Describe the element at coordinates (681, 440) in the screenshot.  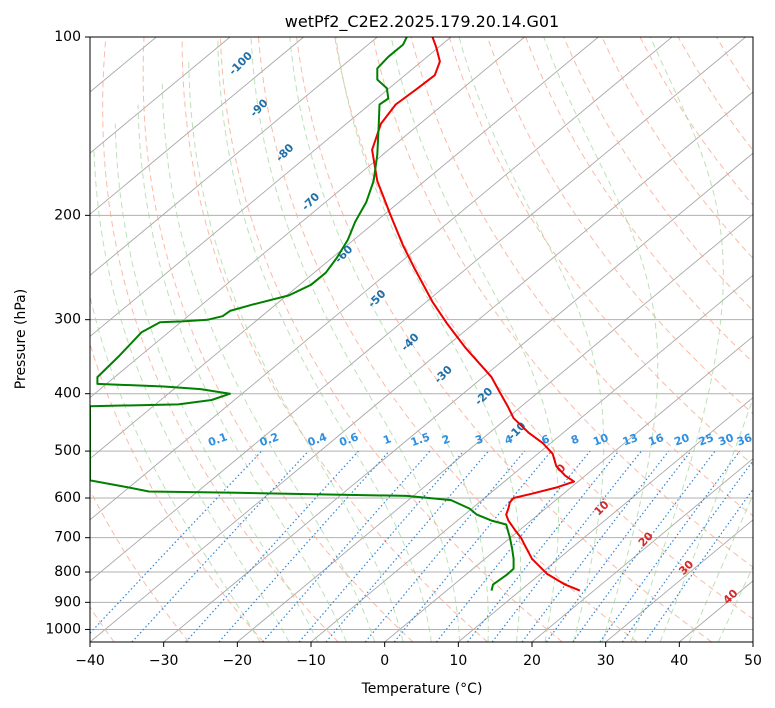
I see `mixing-ratio-label: 20` at that location.